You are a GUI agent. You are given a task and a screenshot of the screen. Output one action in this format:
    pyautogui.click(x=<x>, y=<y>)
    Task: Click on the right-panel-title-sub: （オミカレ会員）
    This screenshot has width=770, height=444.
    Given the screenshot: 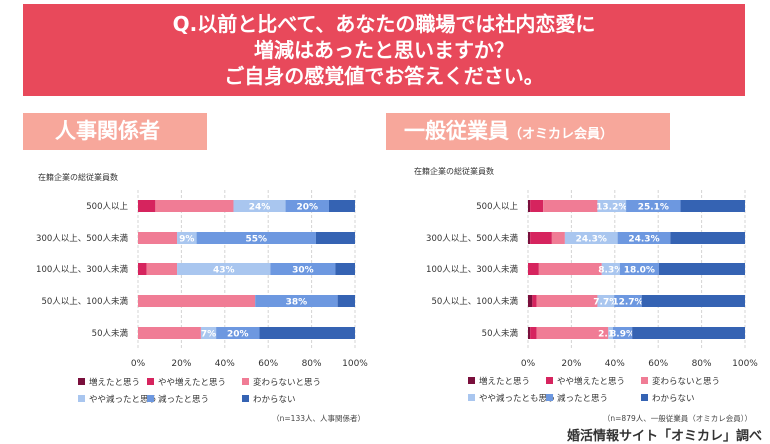 What is the action you would take?
    pyautogui.click(x=561, y=134)
    